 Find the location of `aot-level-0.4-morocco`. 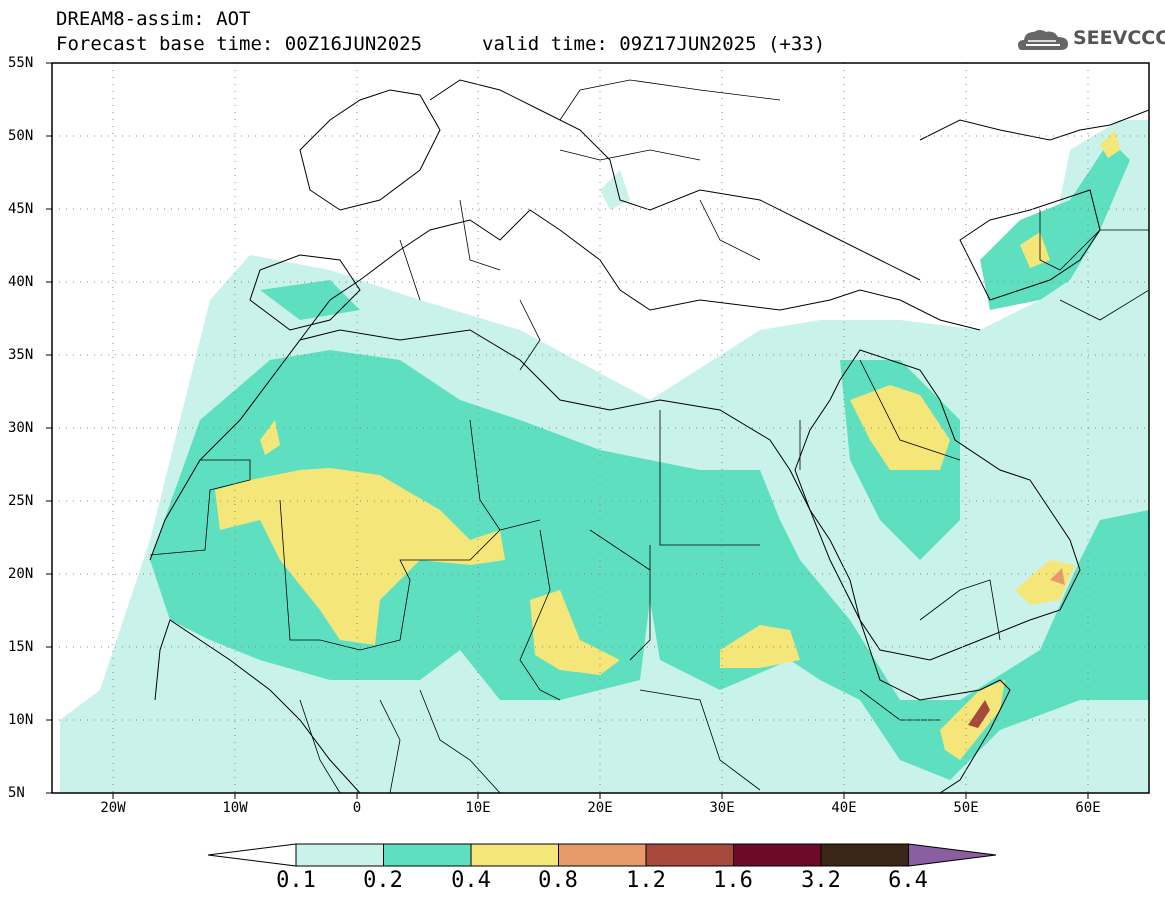

aot-level-0.4-morocco is located at coordinates (270, 437).